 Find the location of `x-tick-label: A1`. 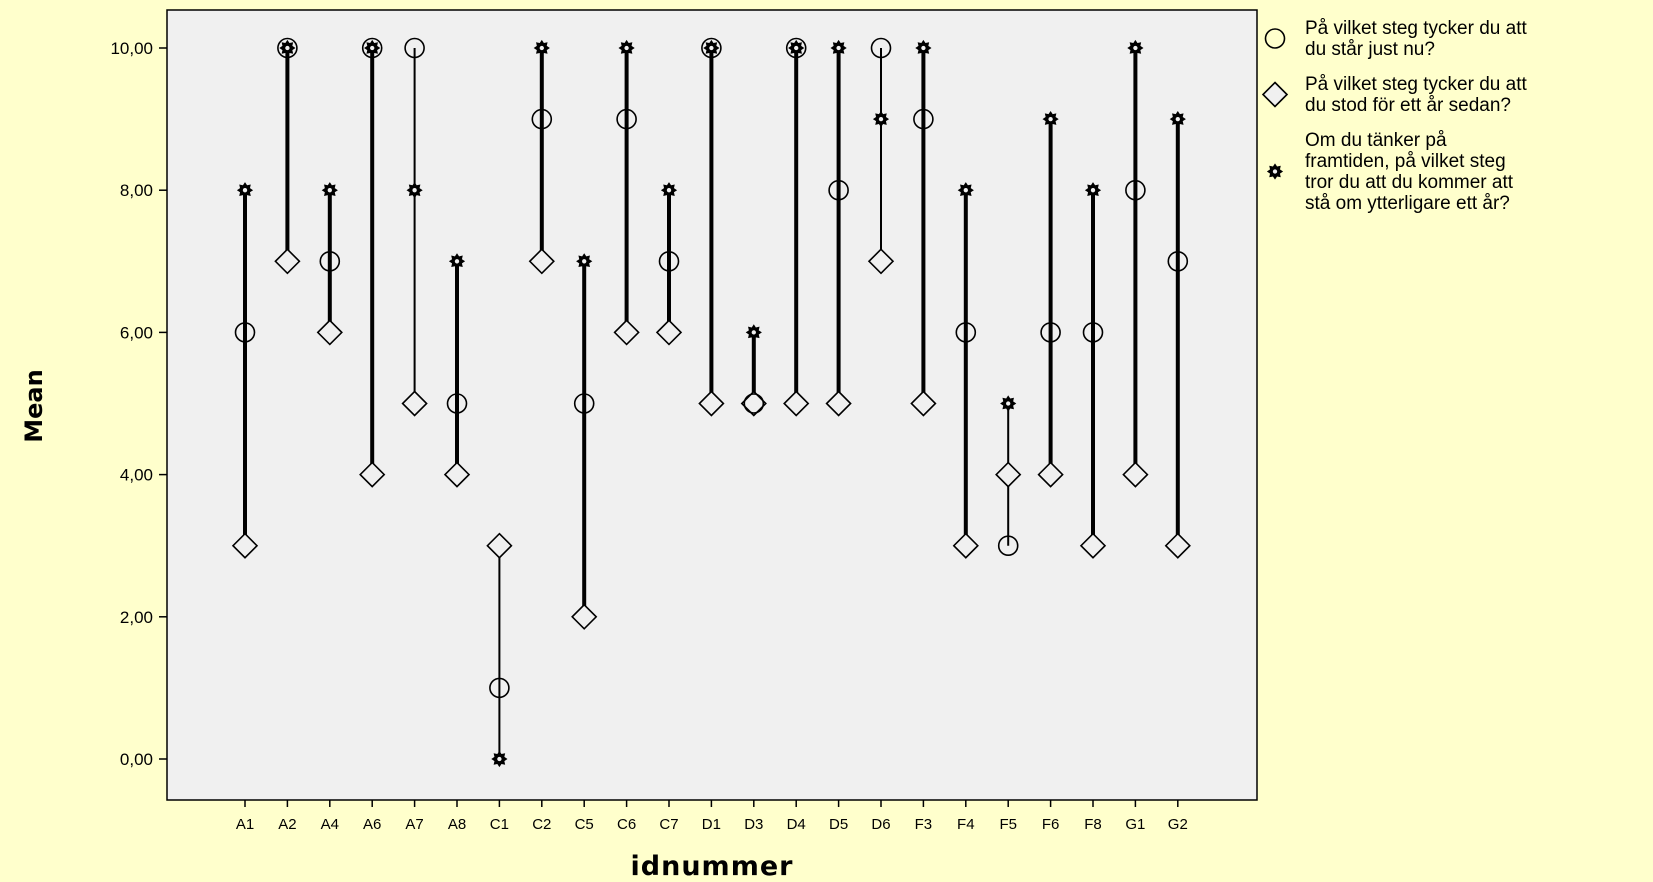

x-tick-label: A1 is located at coordinates (245, 824).